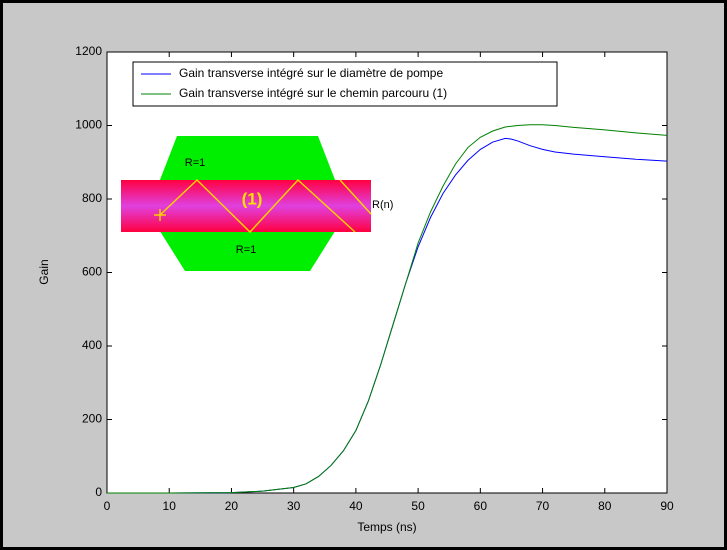 This screenshot has width=727, height=550. What do you see at coordinates (92, 419) in the screenshot?
I see `y-tick-label: 200` at bounding box center [92, 419].